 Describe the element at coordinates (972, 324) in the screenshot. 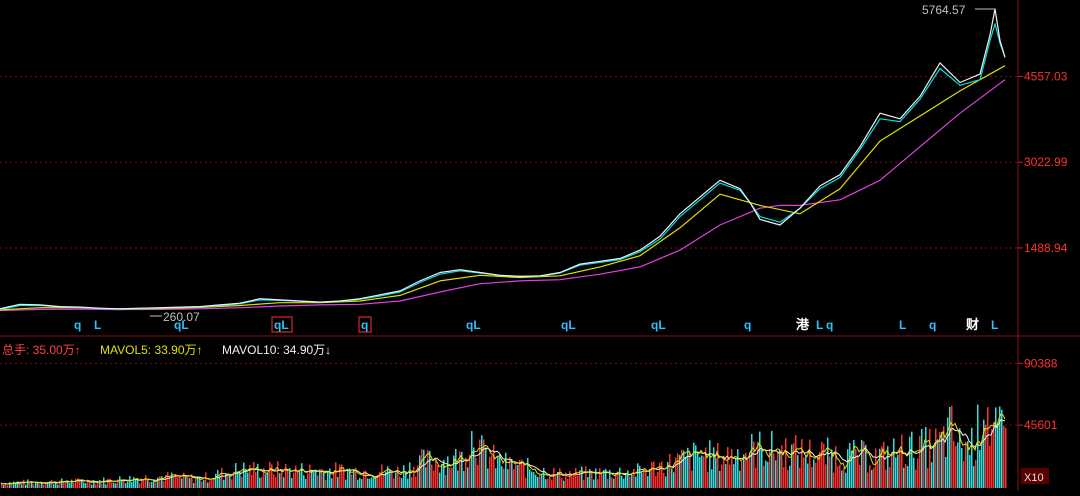

I see `event-marker: 财` at that location.